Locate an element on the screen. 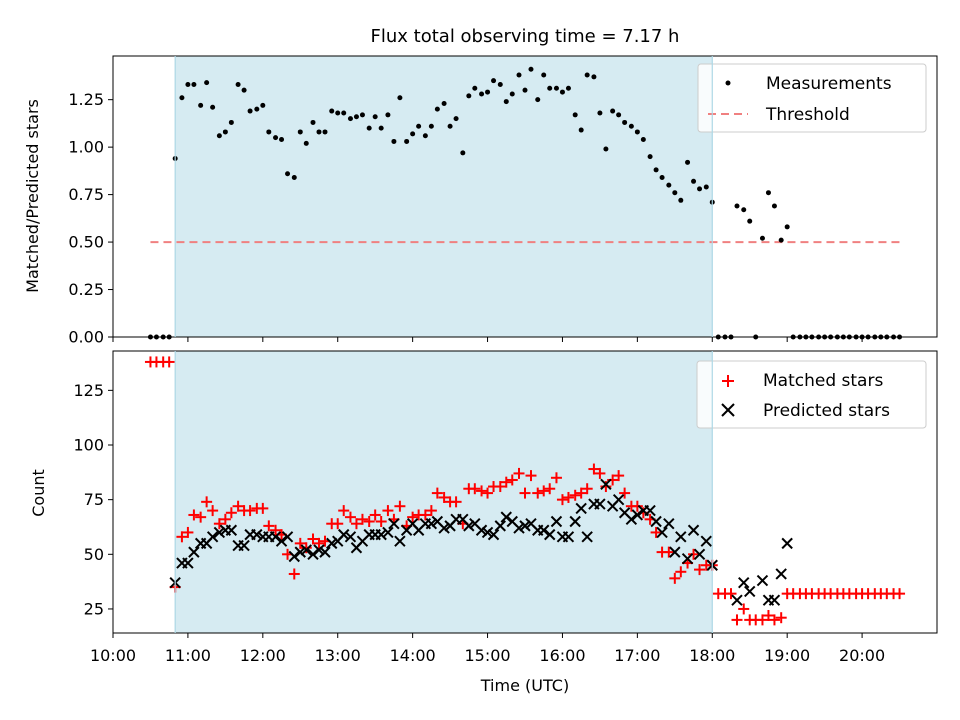 This screenshot has height=720, width=960. top-chart-title: Flux total observing time = 7.17 h is located at coordinates (525, 36).